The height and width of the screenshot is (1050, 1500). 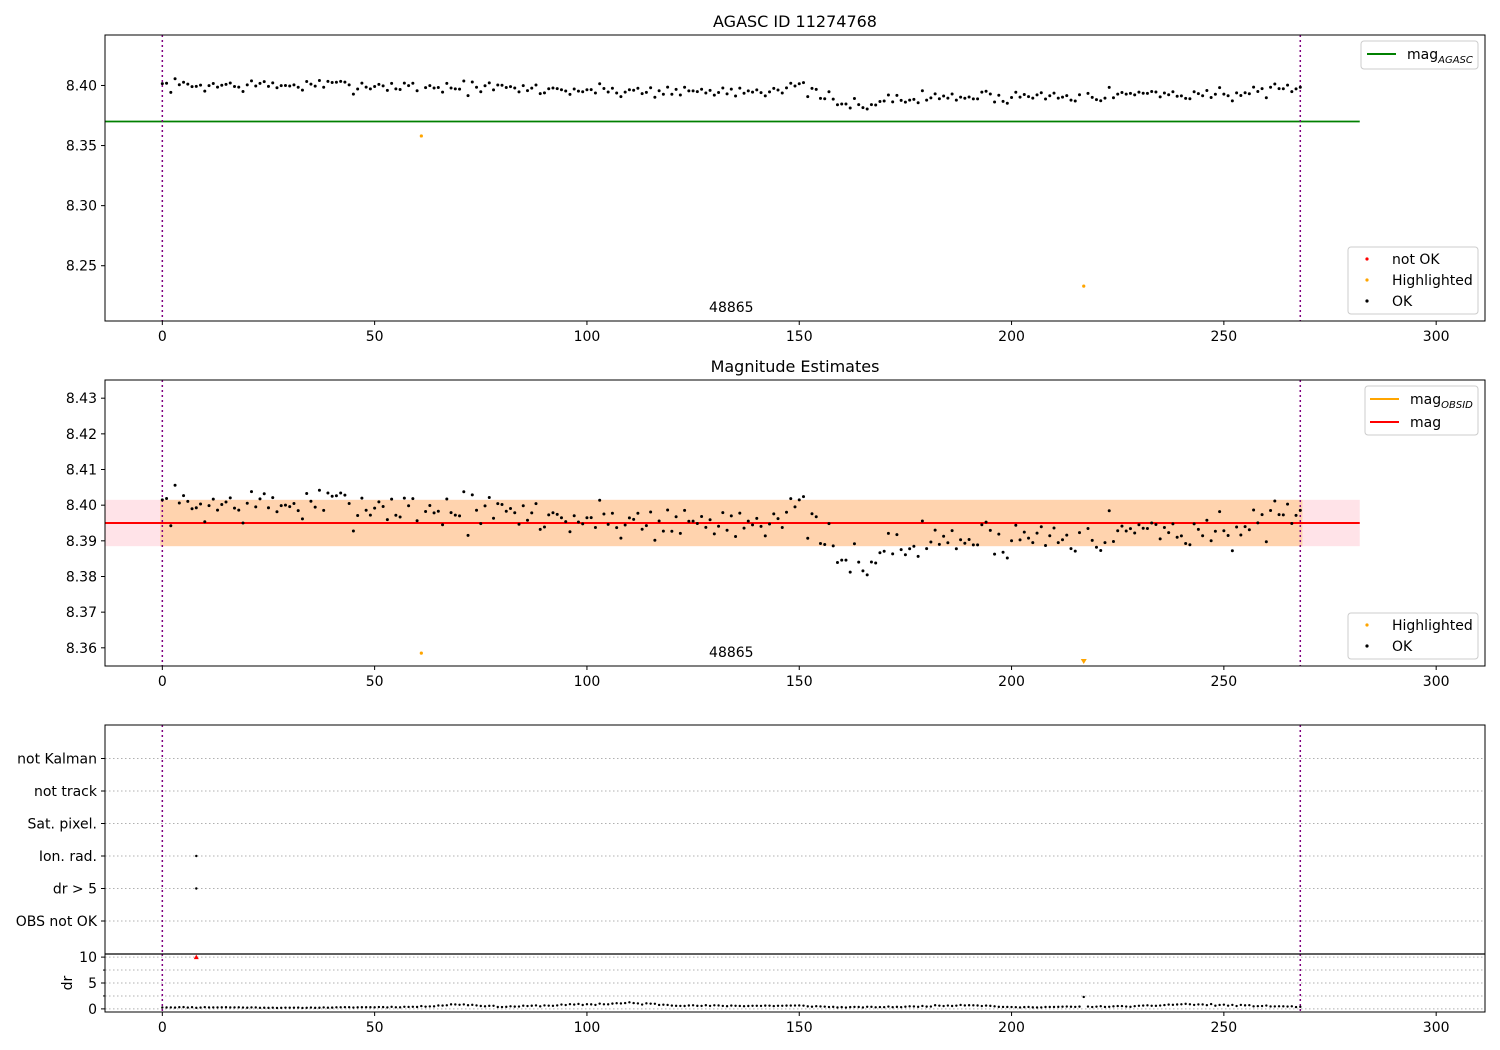 What do you see at coordinates (731, 308) in the screenshot?
I see `obsid-annotation: 48865` at bounding box center [731, 308].